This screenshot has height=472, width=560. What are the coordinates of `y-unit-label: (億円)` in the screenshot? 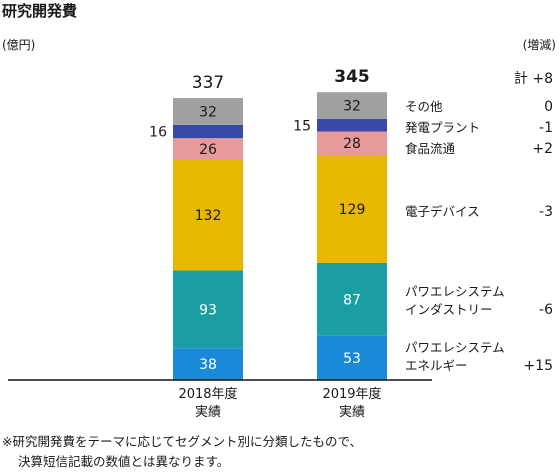 It's located at (19, 45).